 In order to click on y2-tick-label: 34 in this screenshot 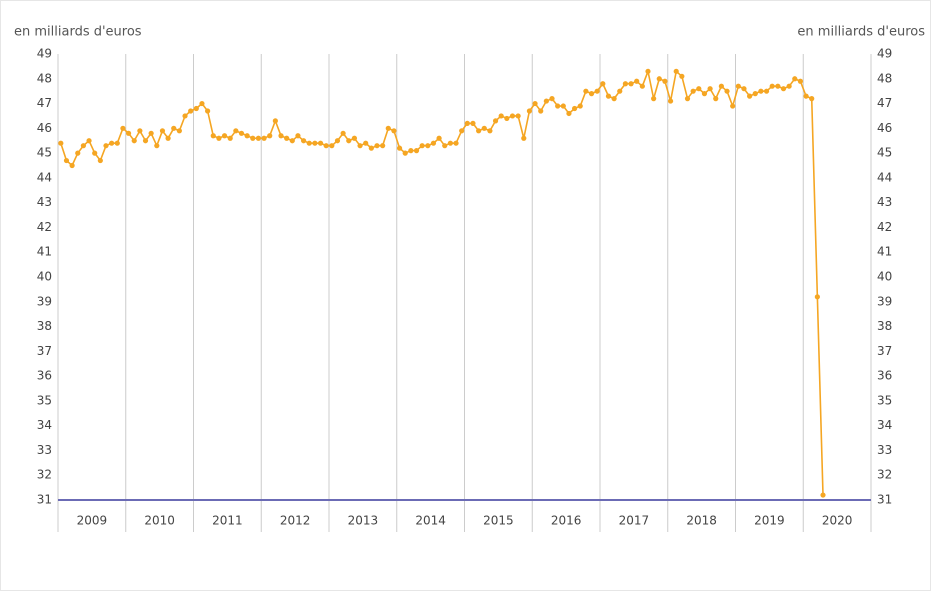, I will do `click(884, 425)`.